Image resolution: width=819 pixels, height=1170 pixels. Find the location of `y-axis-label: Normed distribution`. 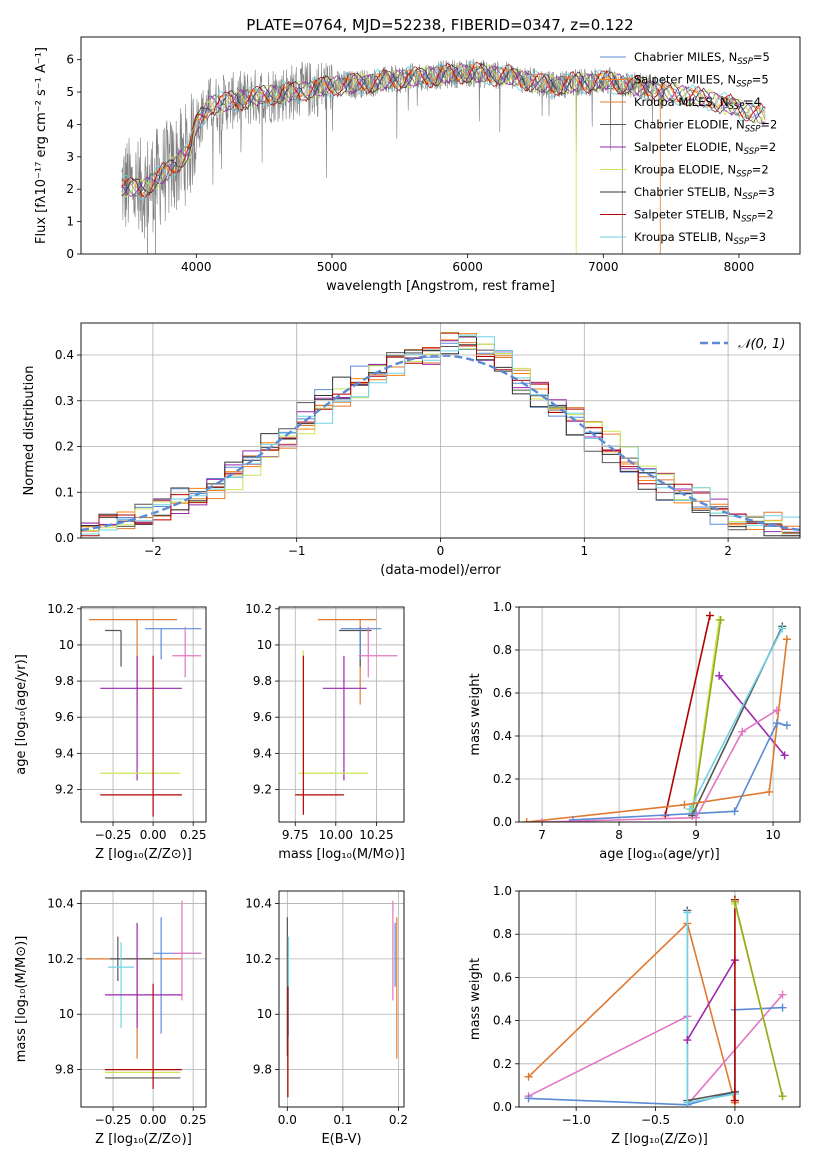

y-axis-label: Normed distribution is located at coordinates (29, 431).